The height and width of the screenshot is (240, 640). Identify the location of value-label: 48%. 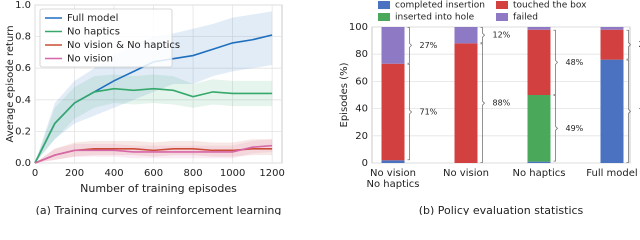
(575, 62).